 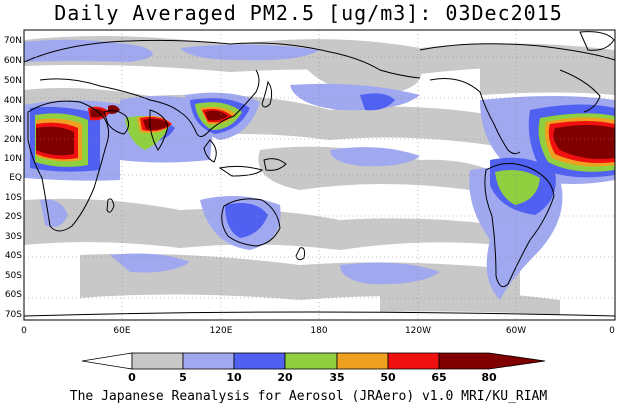 What do you see at coordinates (13, 295) in the screenshot?
I see `lat-label: 60S` at bounding box center [13, 295].